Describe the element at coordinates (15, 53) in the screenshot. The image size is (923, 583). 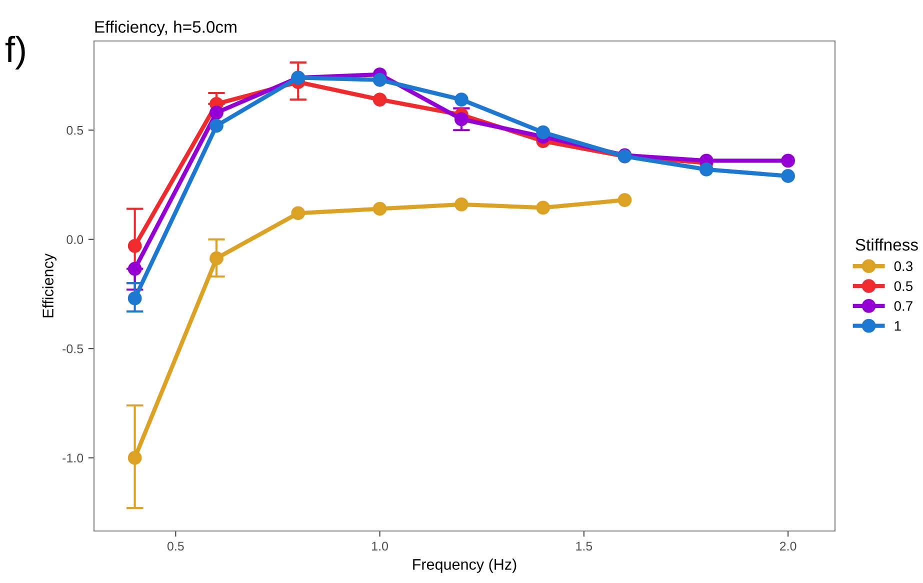
I see `text: f)` at that location.